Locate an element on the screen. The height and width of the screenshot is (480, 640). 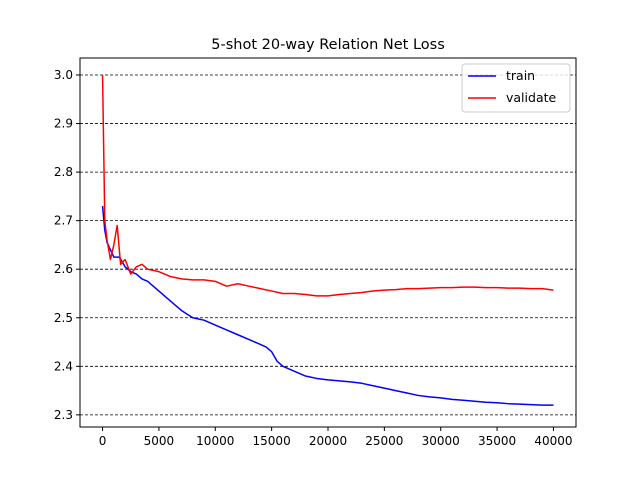
x-axis-ticks: 0 5000 10000 15000 20000 25000 30000 35000 40000 is located at coordinates (336, 437).